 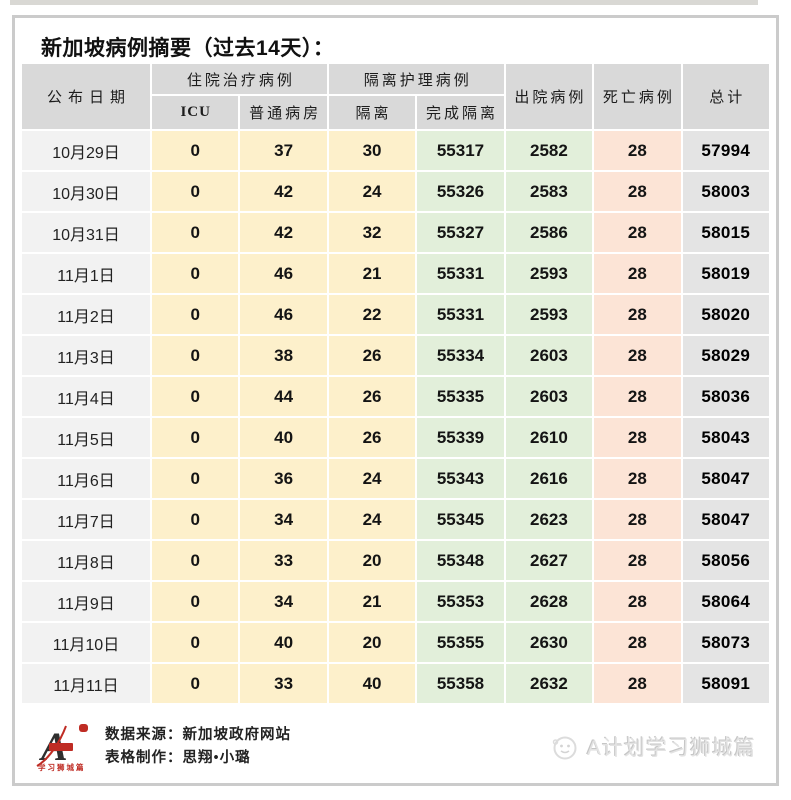 What do you see at coordinates (549, 96) in the screenshot?
I see `header-discharged: 出院病例` at bounding box center [549, 96].